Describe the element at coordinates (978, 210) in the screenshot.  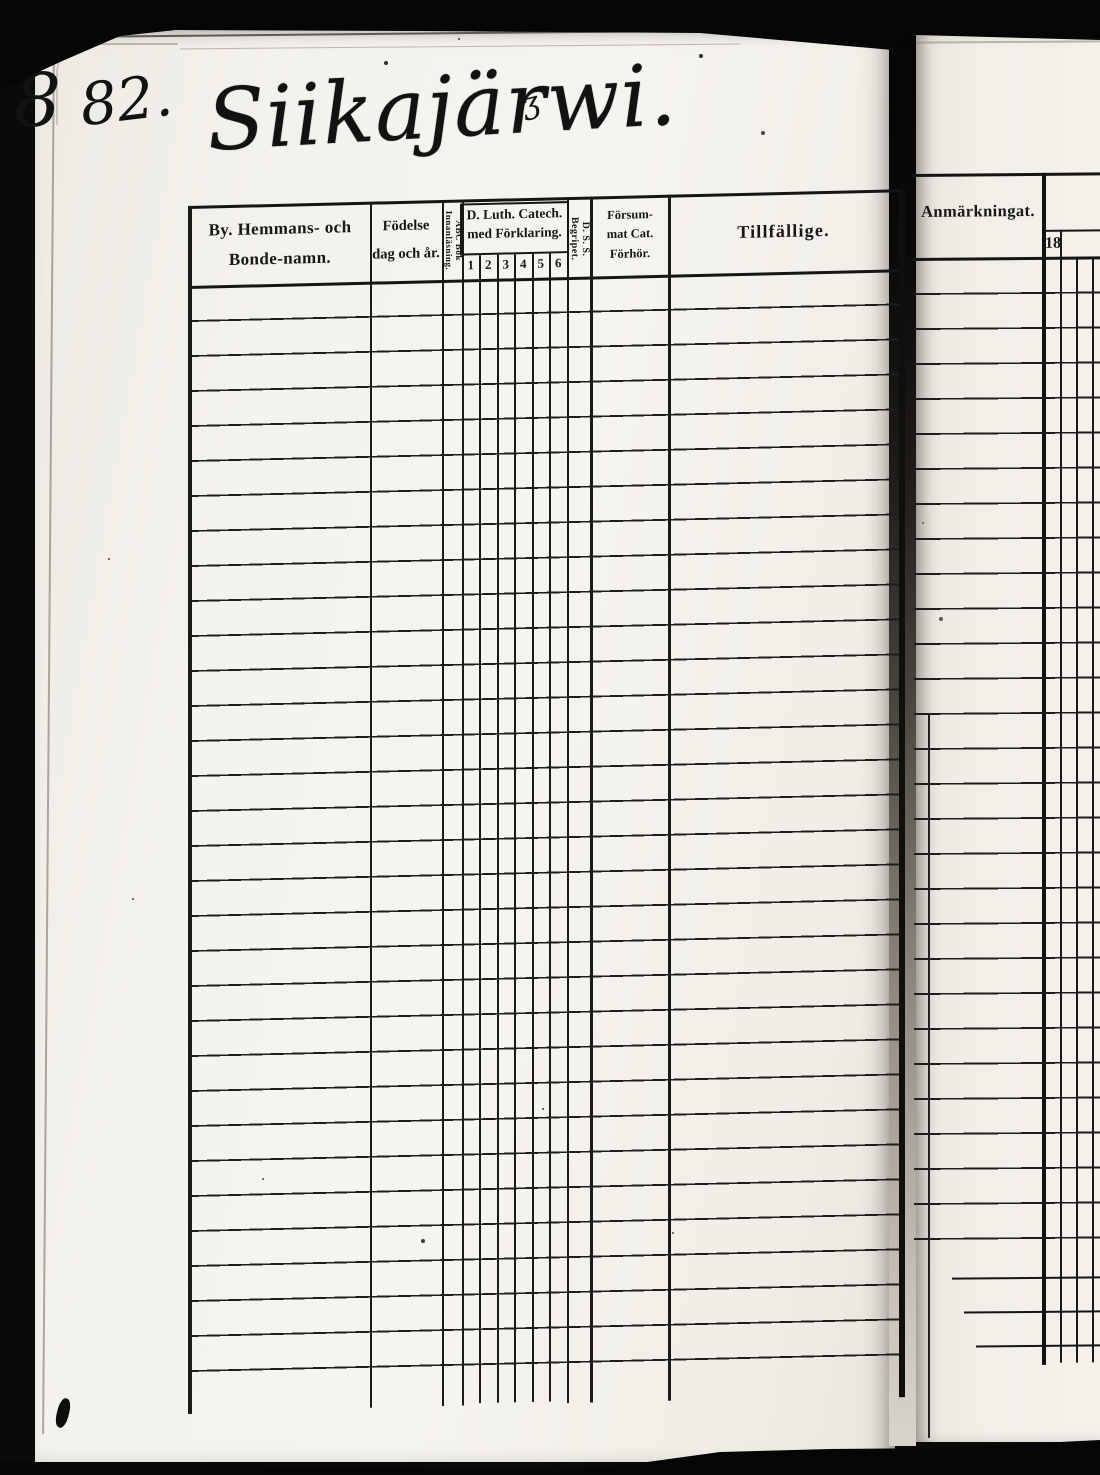
I see `header-remarks-column: Anmärkningat.` at that location.